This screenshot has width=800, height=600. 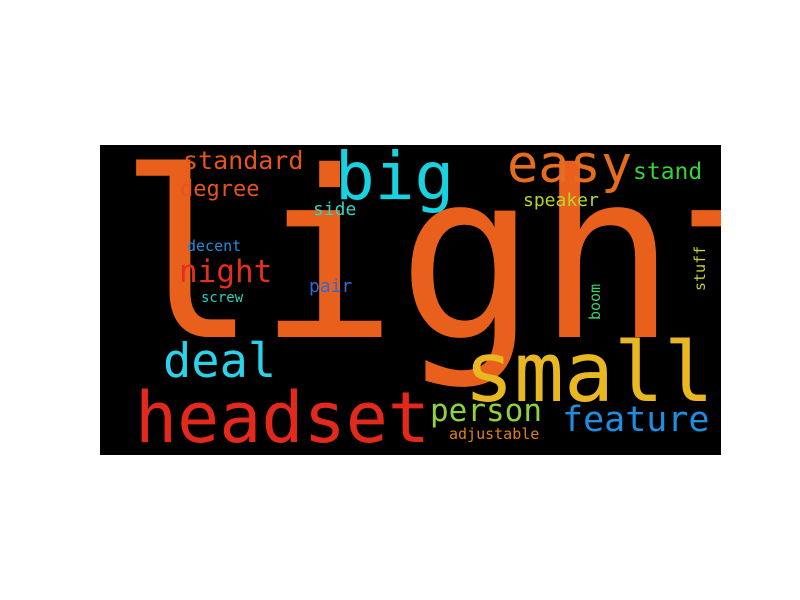 What do you see at coordinates (486, 411) in the screenshot?
I see `word-person: person` at bounding box center [486, 411].